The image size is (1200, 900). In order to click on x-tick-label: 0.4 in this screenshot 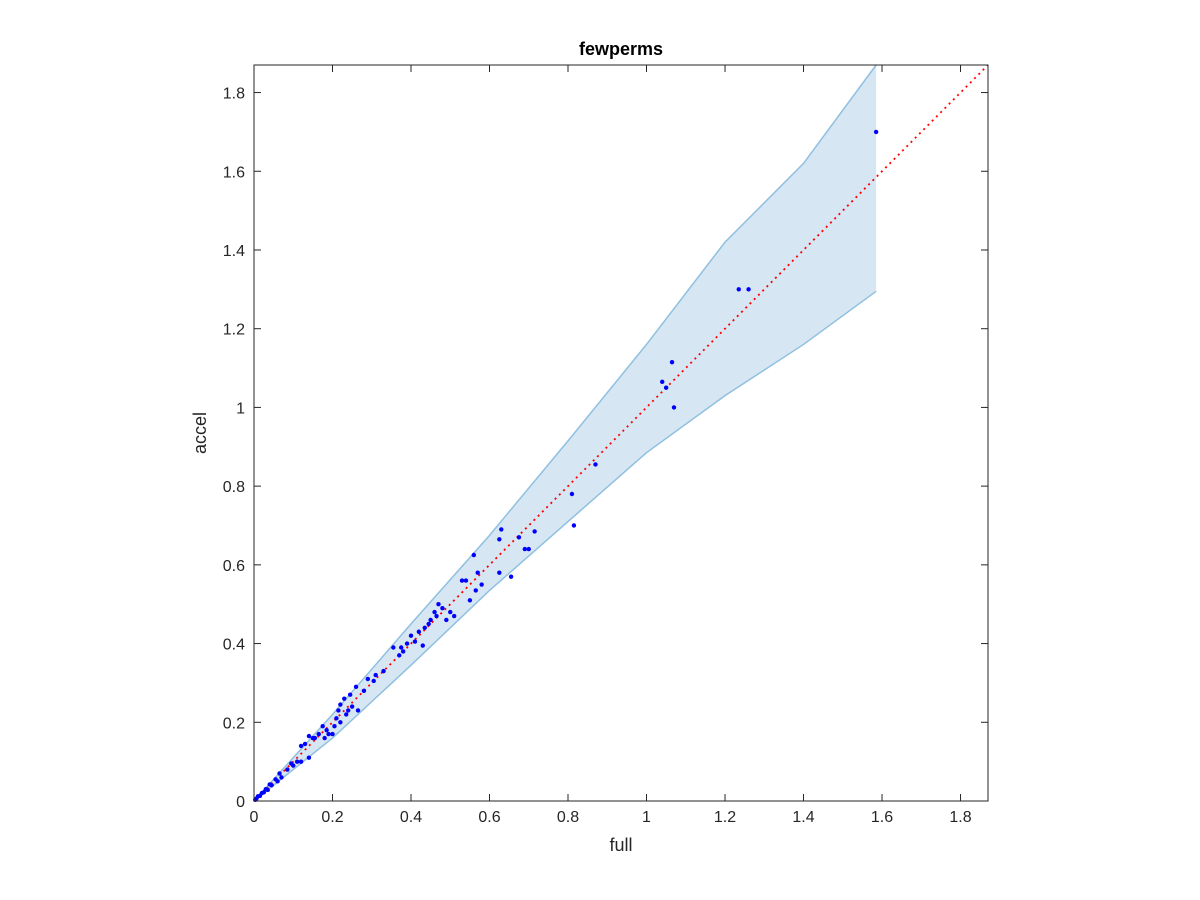, I will do `click(411, 817)`.